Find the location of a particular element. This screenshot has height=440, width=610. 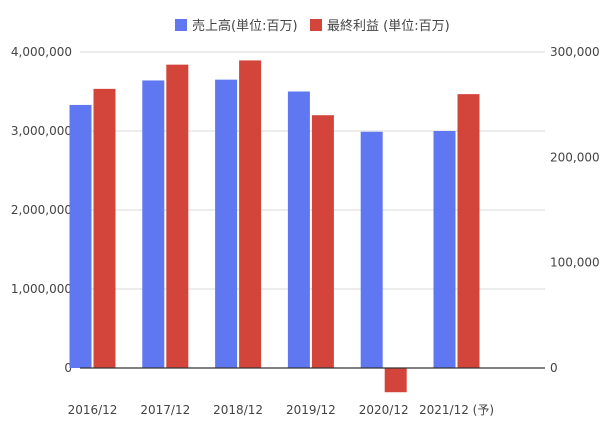

legend: 売上高(単位:百万) 最終利益 (単位:百万) is located at coordinates (312, 26).